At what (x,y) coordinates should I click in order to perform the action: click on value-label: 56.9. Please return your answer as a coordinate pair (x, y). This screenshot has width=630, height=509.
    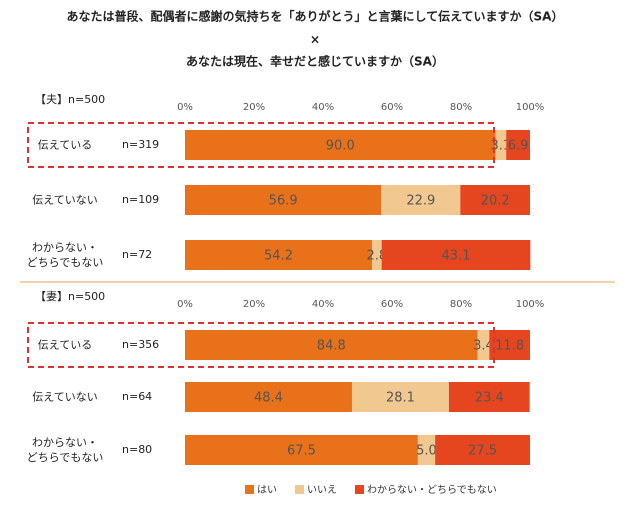
    Looking at the image, I should click on (283, 201).